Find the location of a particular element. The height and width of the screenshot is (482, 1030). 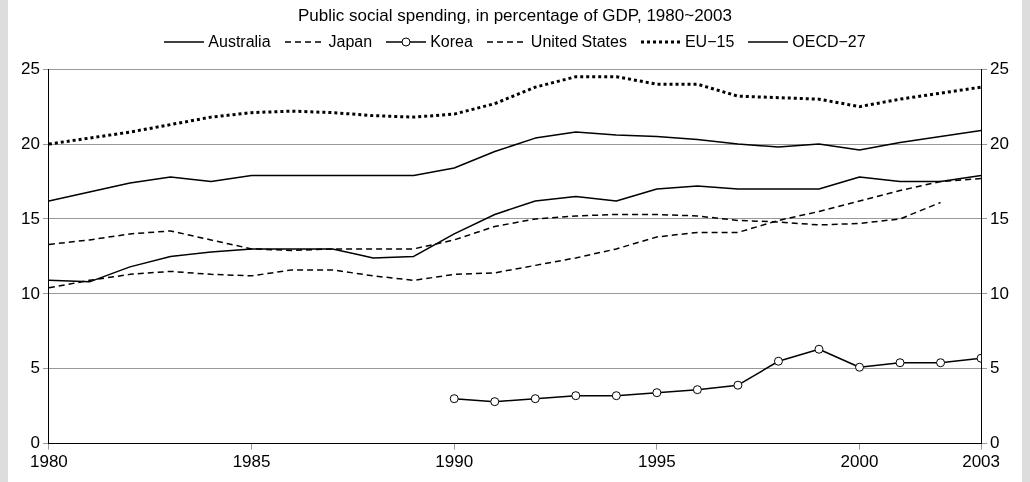

y2-tick-label: 0 is located at coordinates (995, 443).